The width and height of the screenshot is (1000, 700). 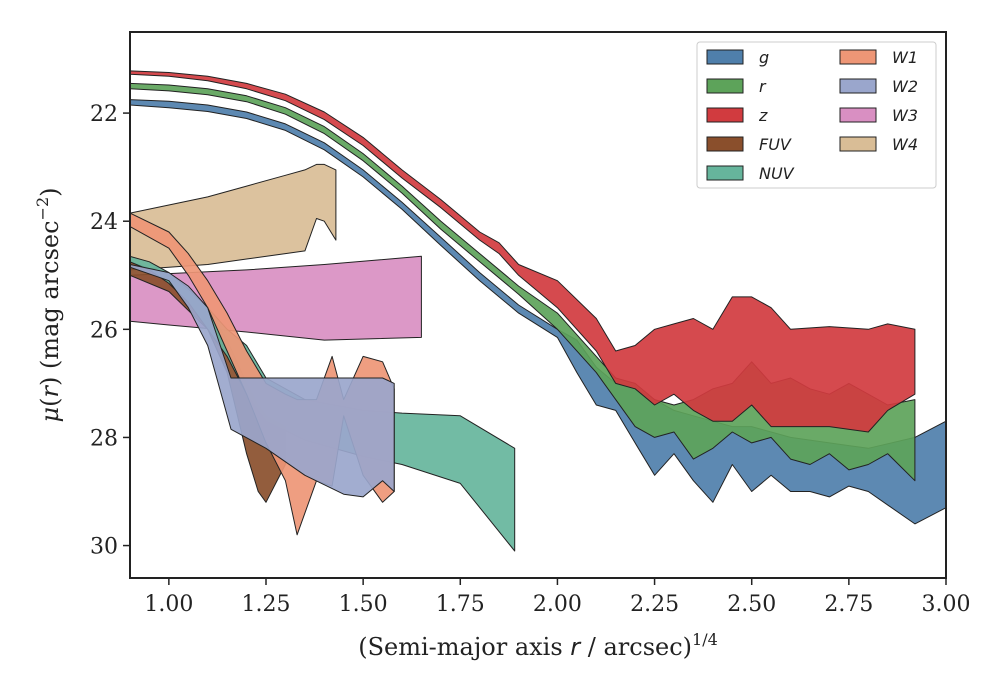 What do you see at coordinates (725, 115) in the screenshot?
I see `legend-swatch-z` at bounding box center [725, 115].